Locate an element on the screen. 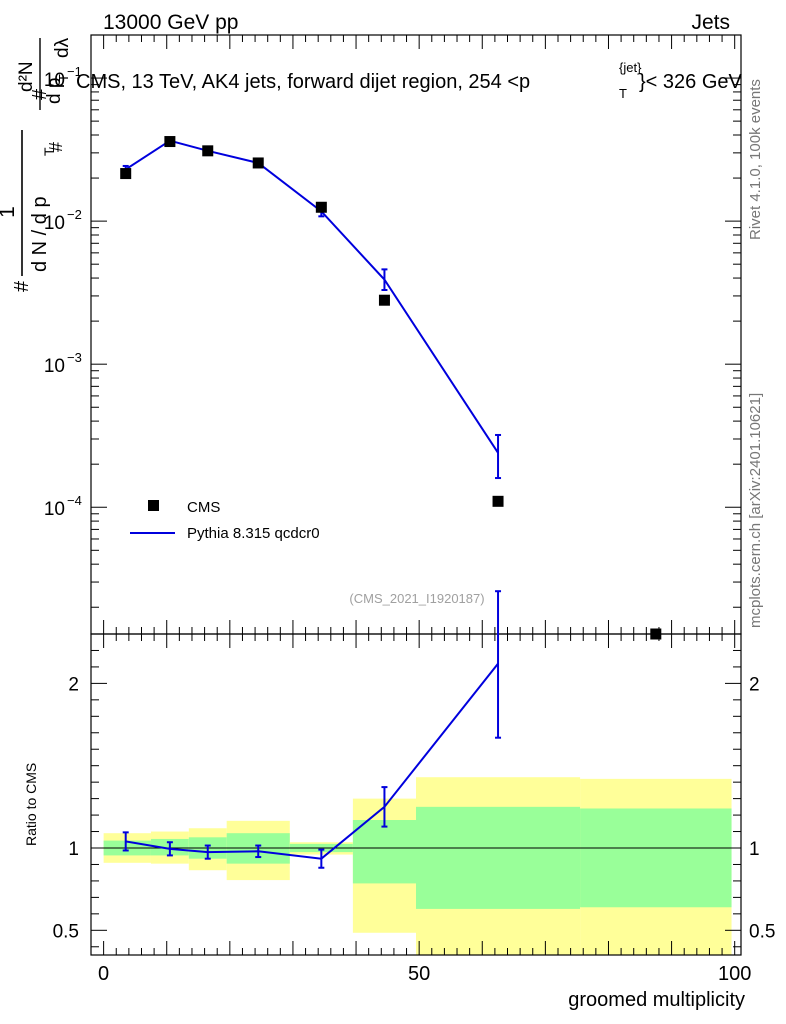 The width and height of the screenshot is (786, 1024). ylabel-frac2-den-sub: T is located at coordinates (63, 78).